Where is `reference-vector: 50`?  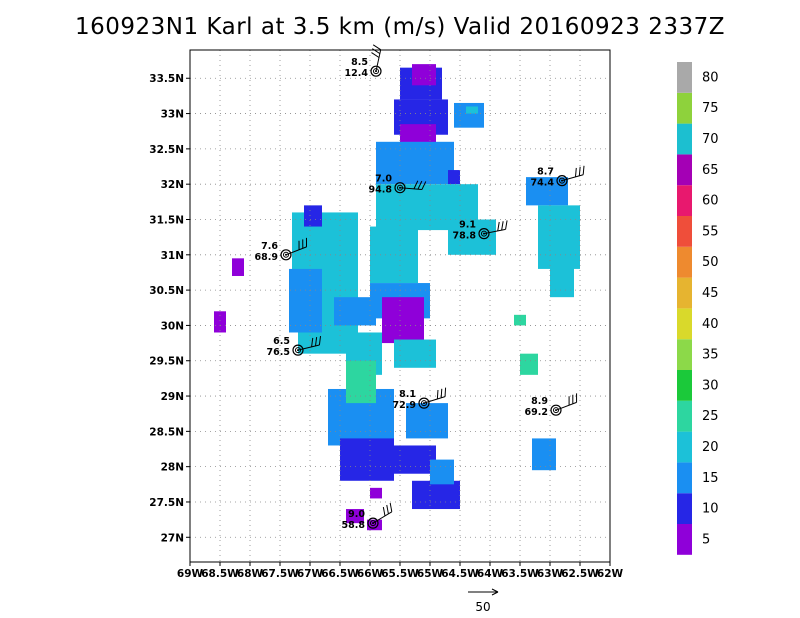 reference-vector: 50 is located at coordinates (483, 601).